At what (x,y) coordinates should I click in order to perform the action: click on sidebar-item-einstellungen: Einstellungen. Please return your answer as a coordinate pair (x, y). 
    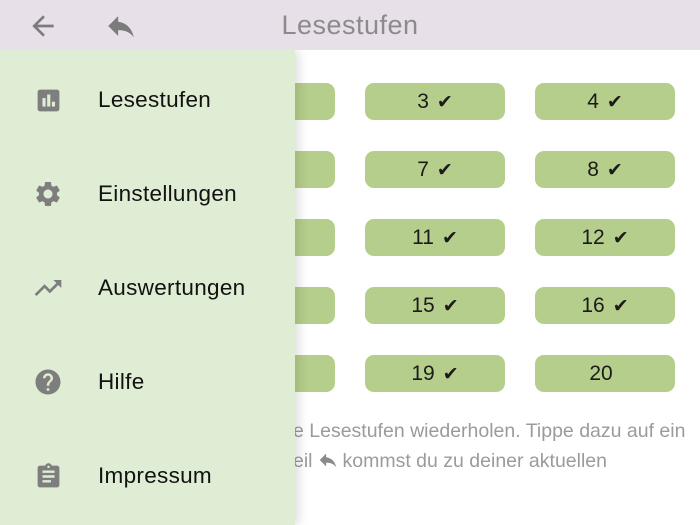
    Looking at the image, I should click on (147, 194).